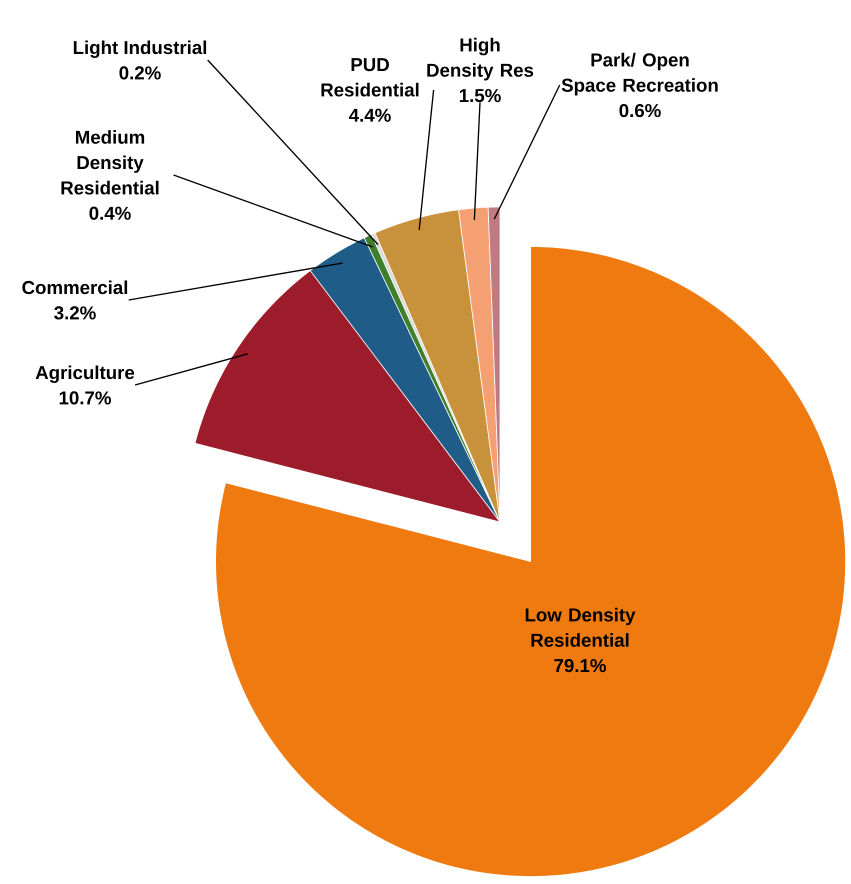 The height and width of the screenshot is (884, 851). What do you see at coordinates (640, 111) in the screenshot?
I see `data-label: 0.6%` at bounding box center [640, 111].